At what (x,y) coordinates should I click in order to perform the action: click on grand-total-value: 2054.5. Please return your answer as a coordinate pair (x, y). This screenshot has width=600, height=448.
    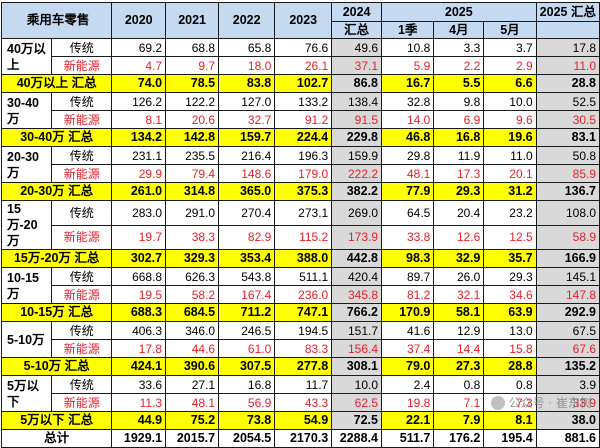
    Looking at the image, I should click on (247, 438).